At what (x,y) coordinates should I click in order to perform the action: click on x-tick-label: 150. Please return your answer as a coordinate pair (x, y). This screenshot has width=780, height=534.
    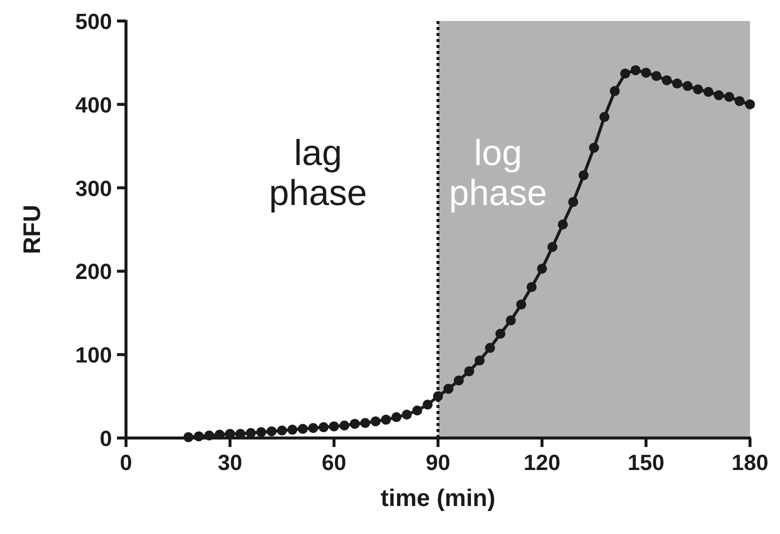
    Looking at the image, I should click on (646, 462).